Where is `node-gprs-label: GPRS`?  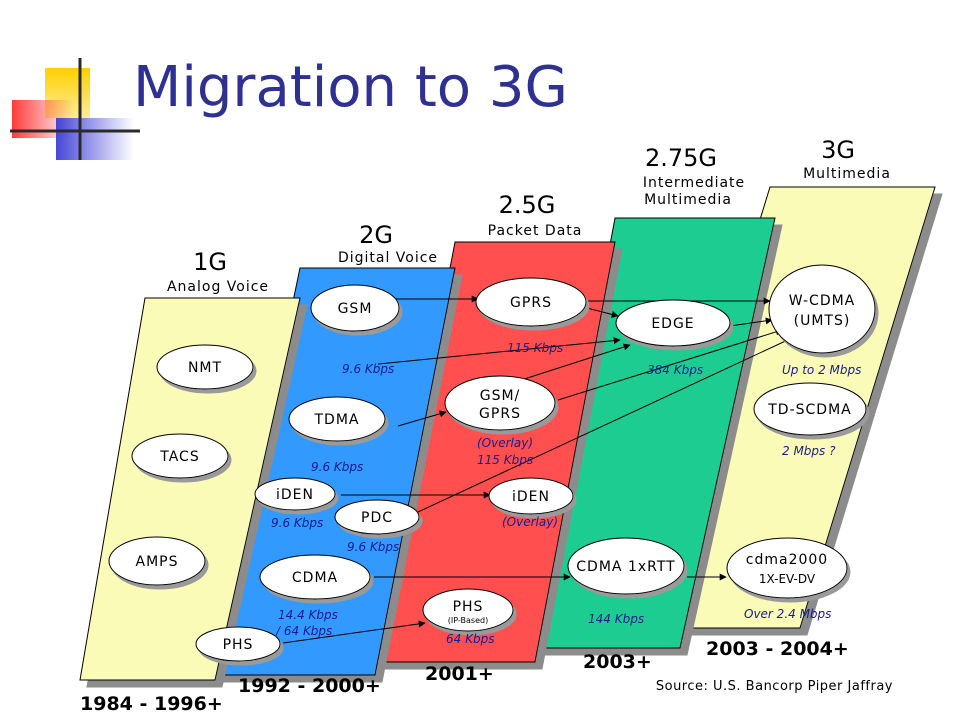 node-gprs-label: GPRS is located at coordinates (531, 303).